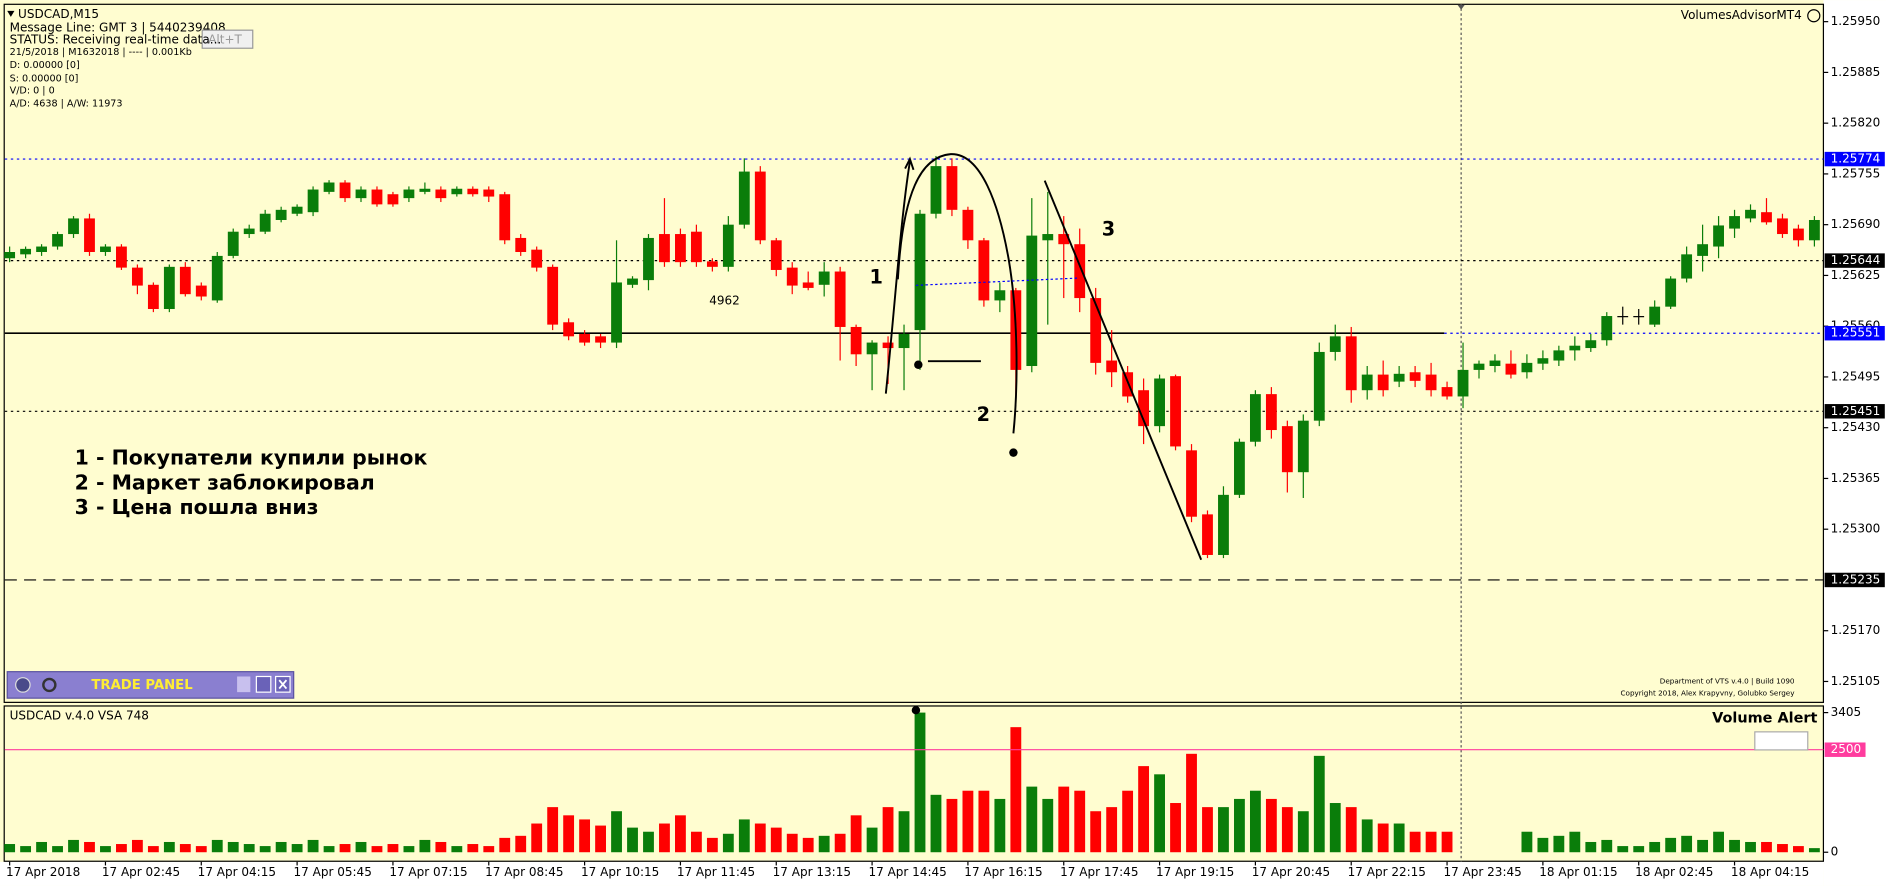 This screenshot has width=1886, height=886. Describe the element at coordinates (197, 507) in the screenshot. I see `note: 3 - Цена пошла вниз` at that location.